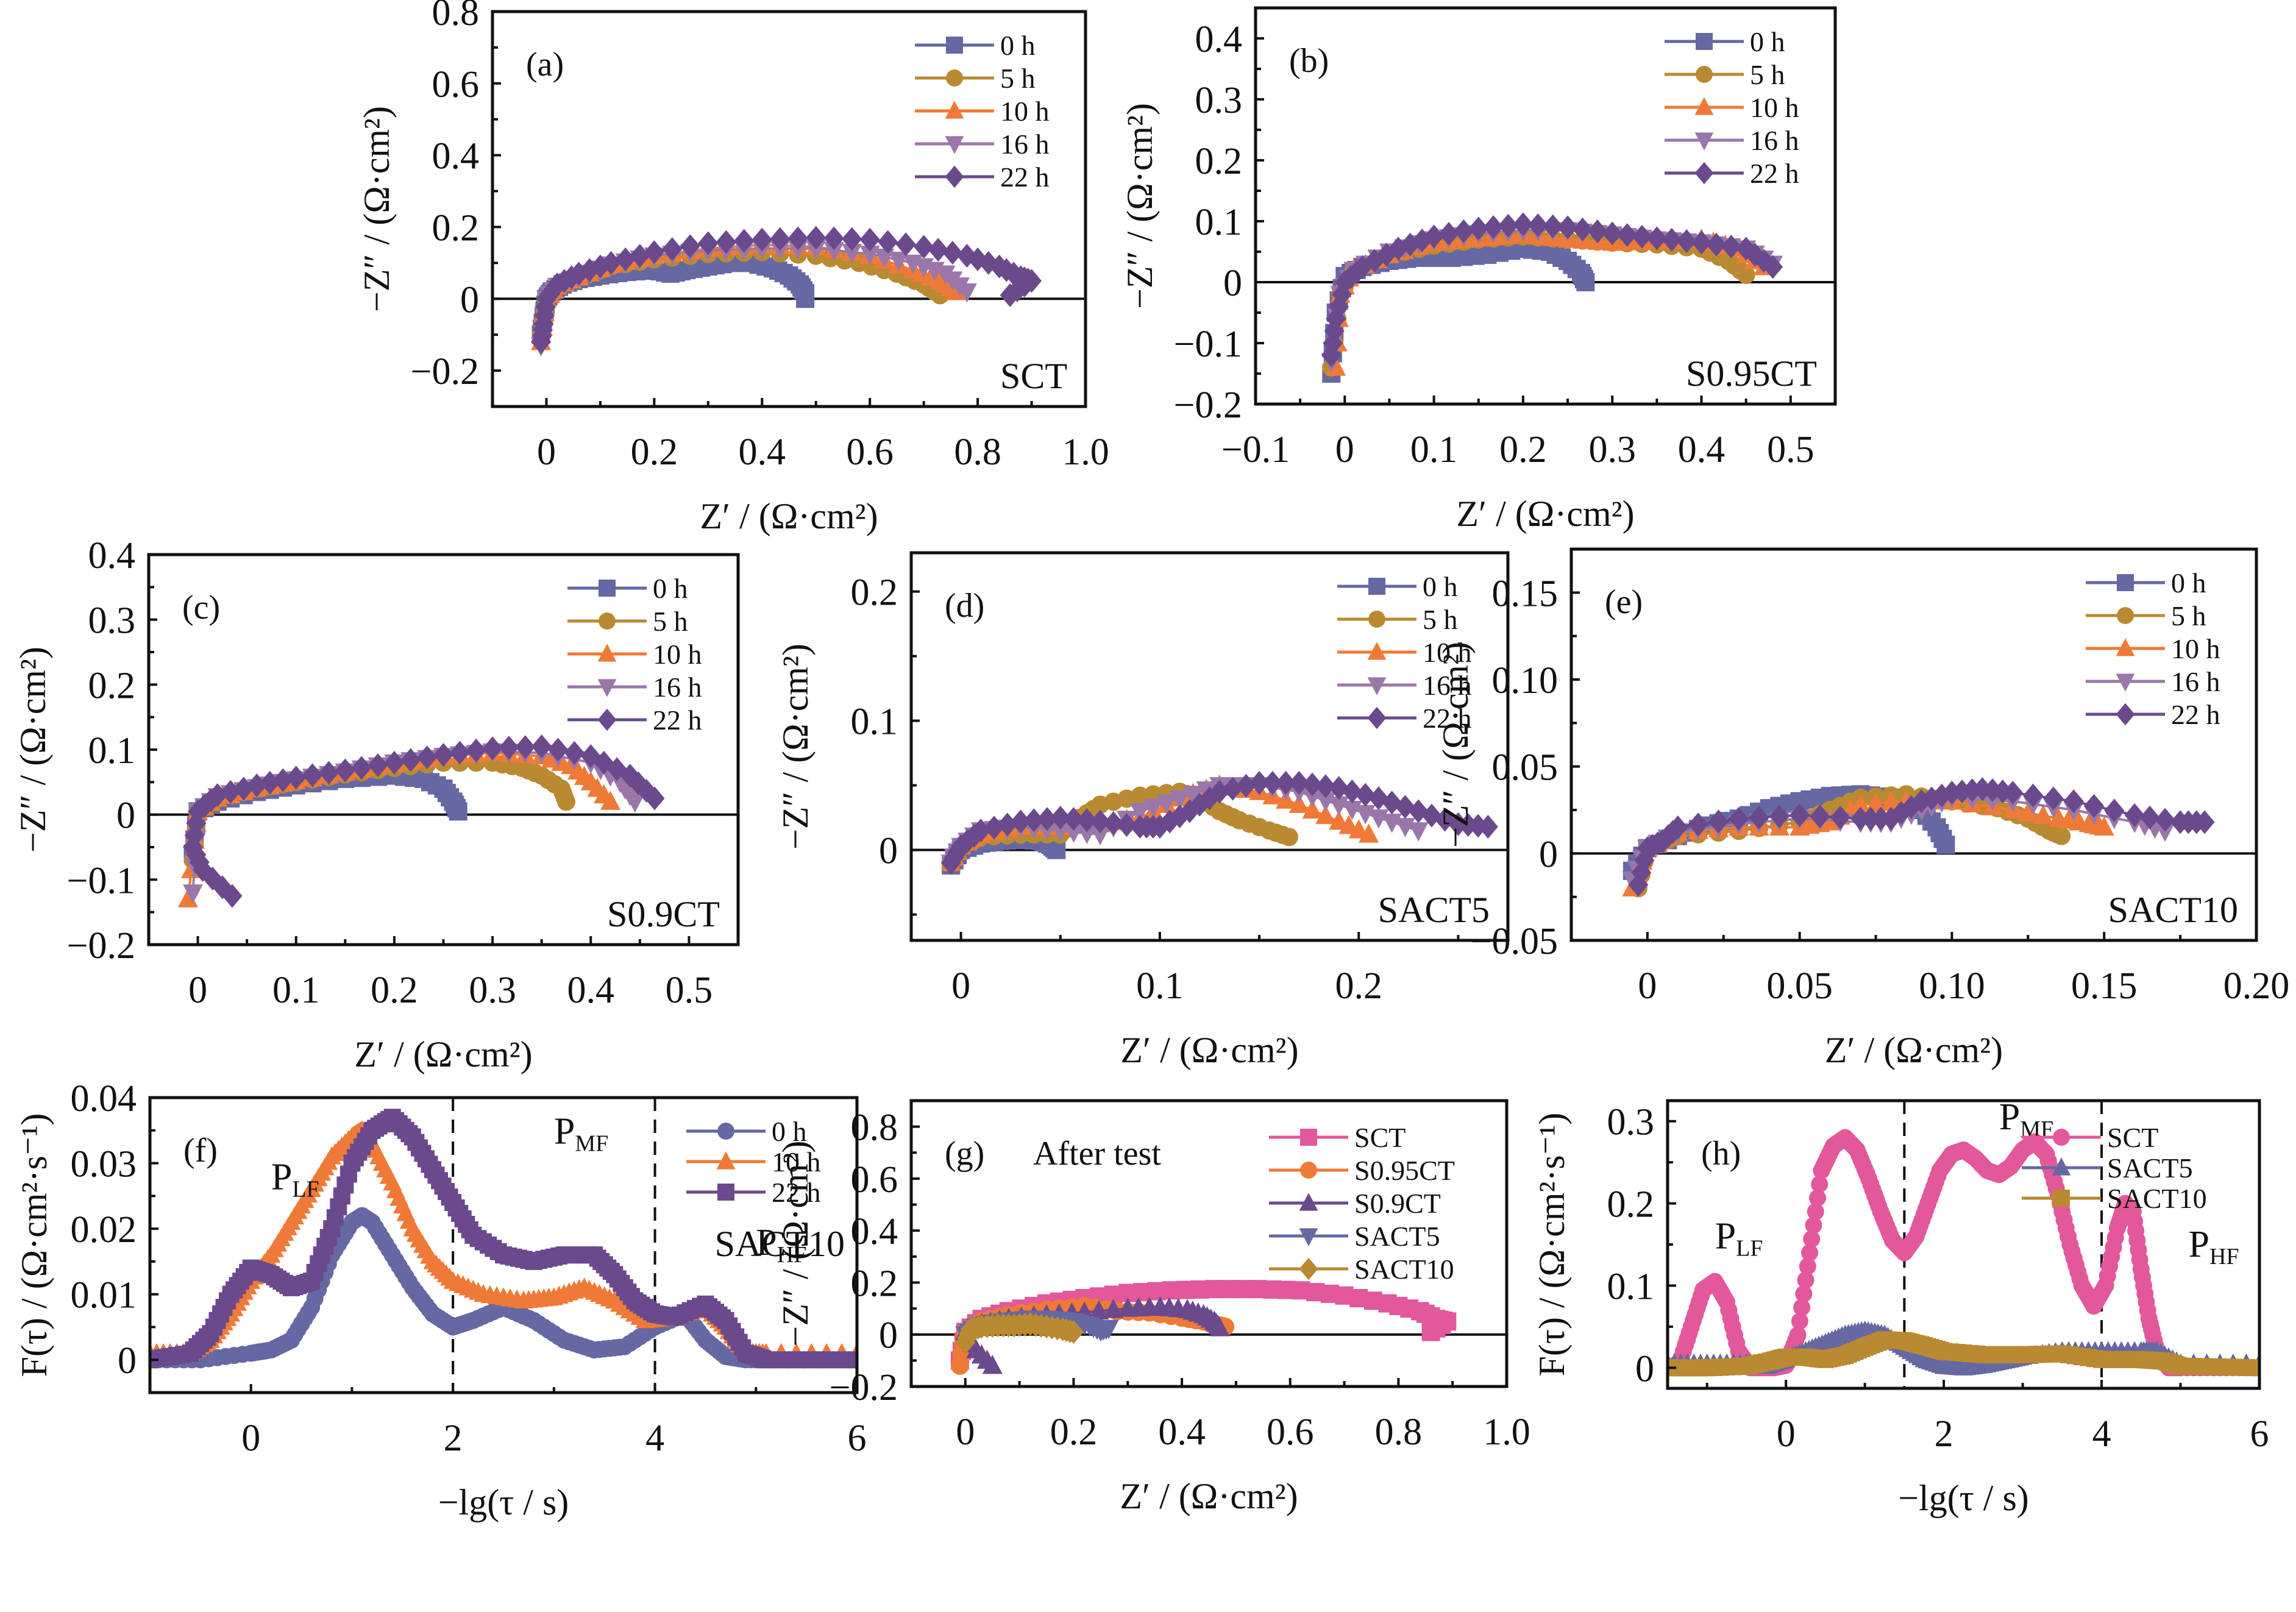 This screenshot has height=1612, width=2296. What do you see at coordinates (2146, 615) in the screenshot?
I see `legend-item: 5 h` at bounding box center [2146, 615].